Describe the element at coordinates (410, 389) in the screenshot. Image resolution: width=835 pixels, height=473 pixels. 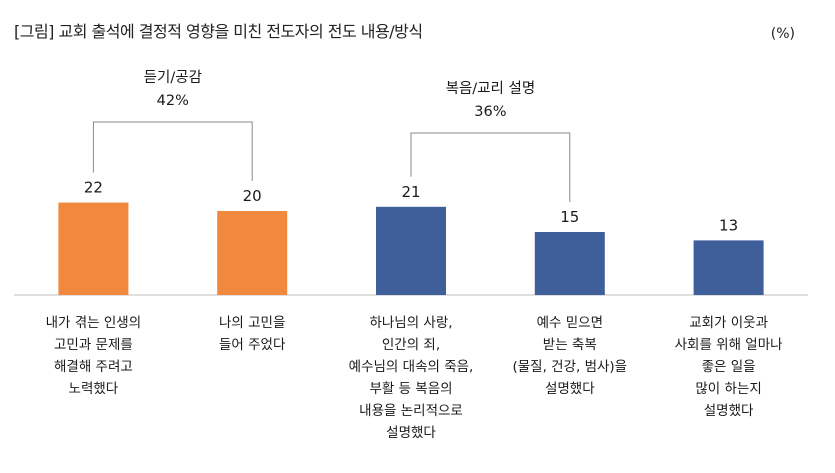
I see `category-label: 부활 등 복음의` at that location.